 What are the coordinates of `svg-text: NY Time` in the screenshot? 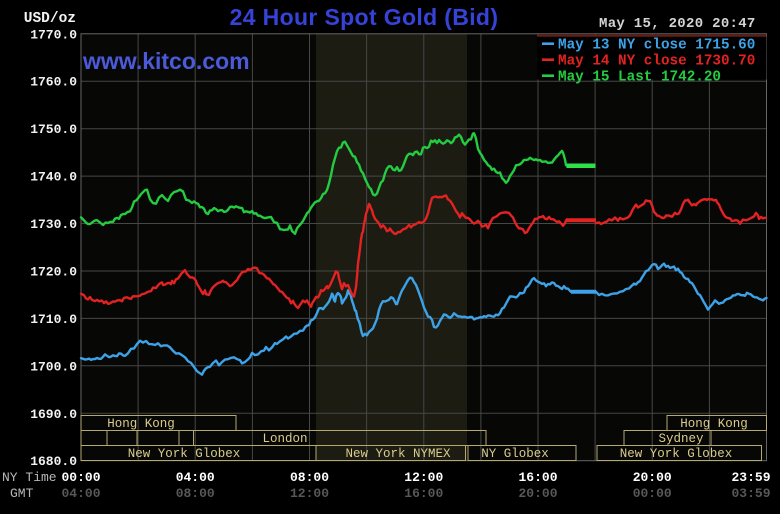 It's located at (29, 477).